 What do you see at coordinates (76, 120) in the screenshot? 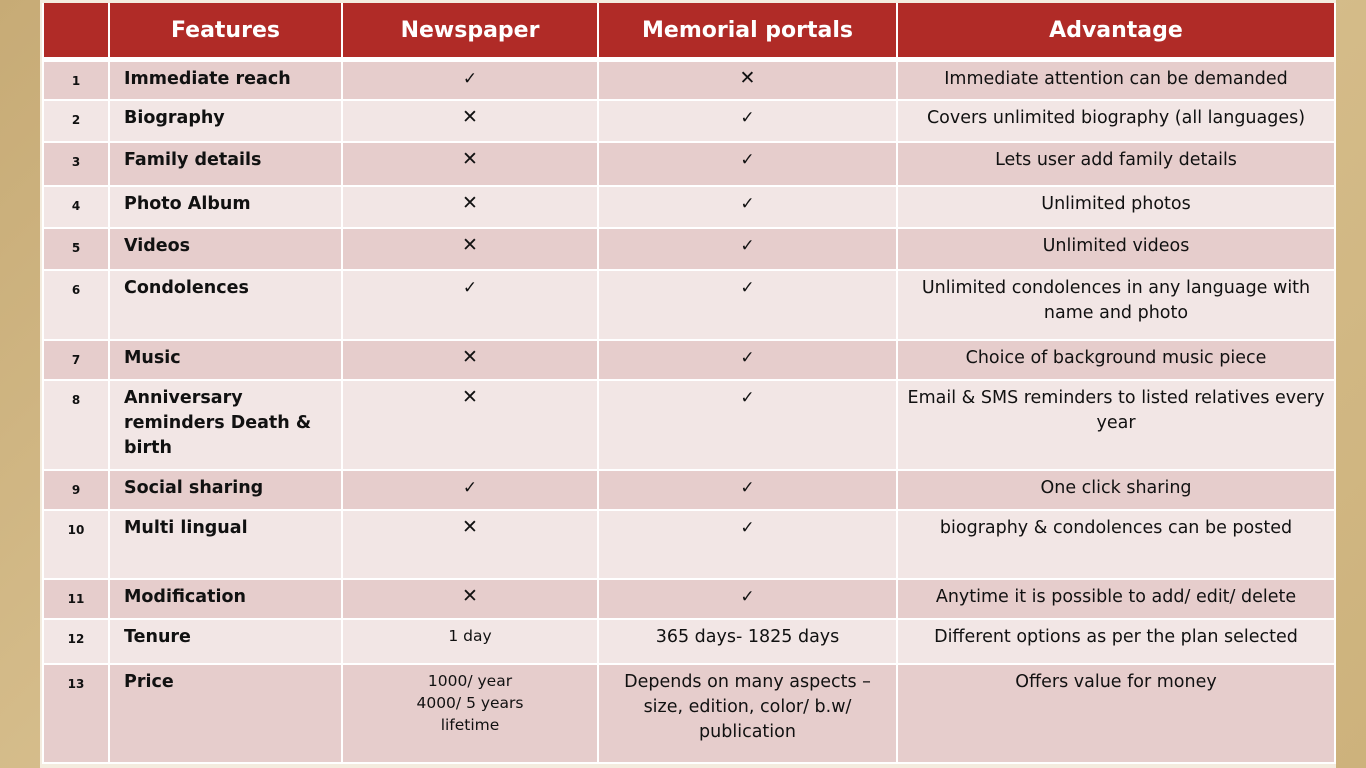
I see `row-number: 2` at bounding box center [76, 120].